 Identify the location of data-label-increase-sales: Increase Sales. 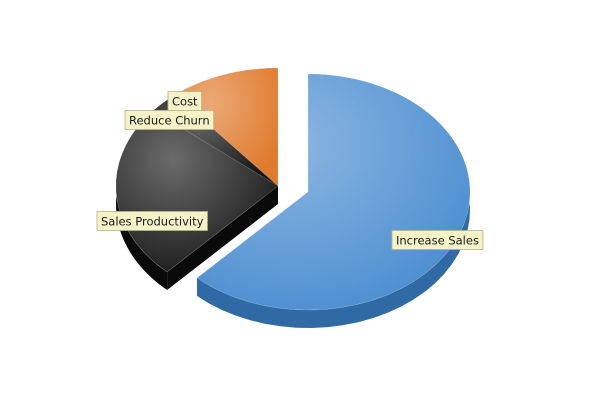
(437, 240).